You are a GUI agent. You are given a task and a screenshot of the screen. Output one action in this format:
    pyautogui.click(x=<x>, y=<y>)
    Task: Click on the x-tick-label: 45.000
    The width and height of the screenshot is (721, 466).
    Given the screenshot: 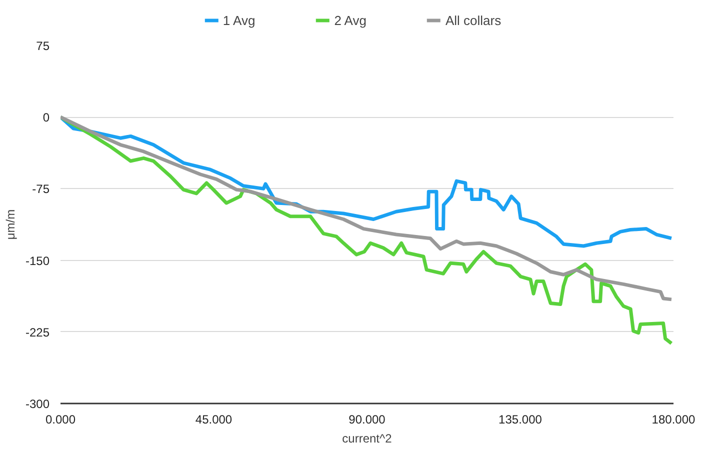 What is the action you would take?
    pyautogui.click(x=213, y=419)
    